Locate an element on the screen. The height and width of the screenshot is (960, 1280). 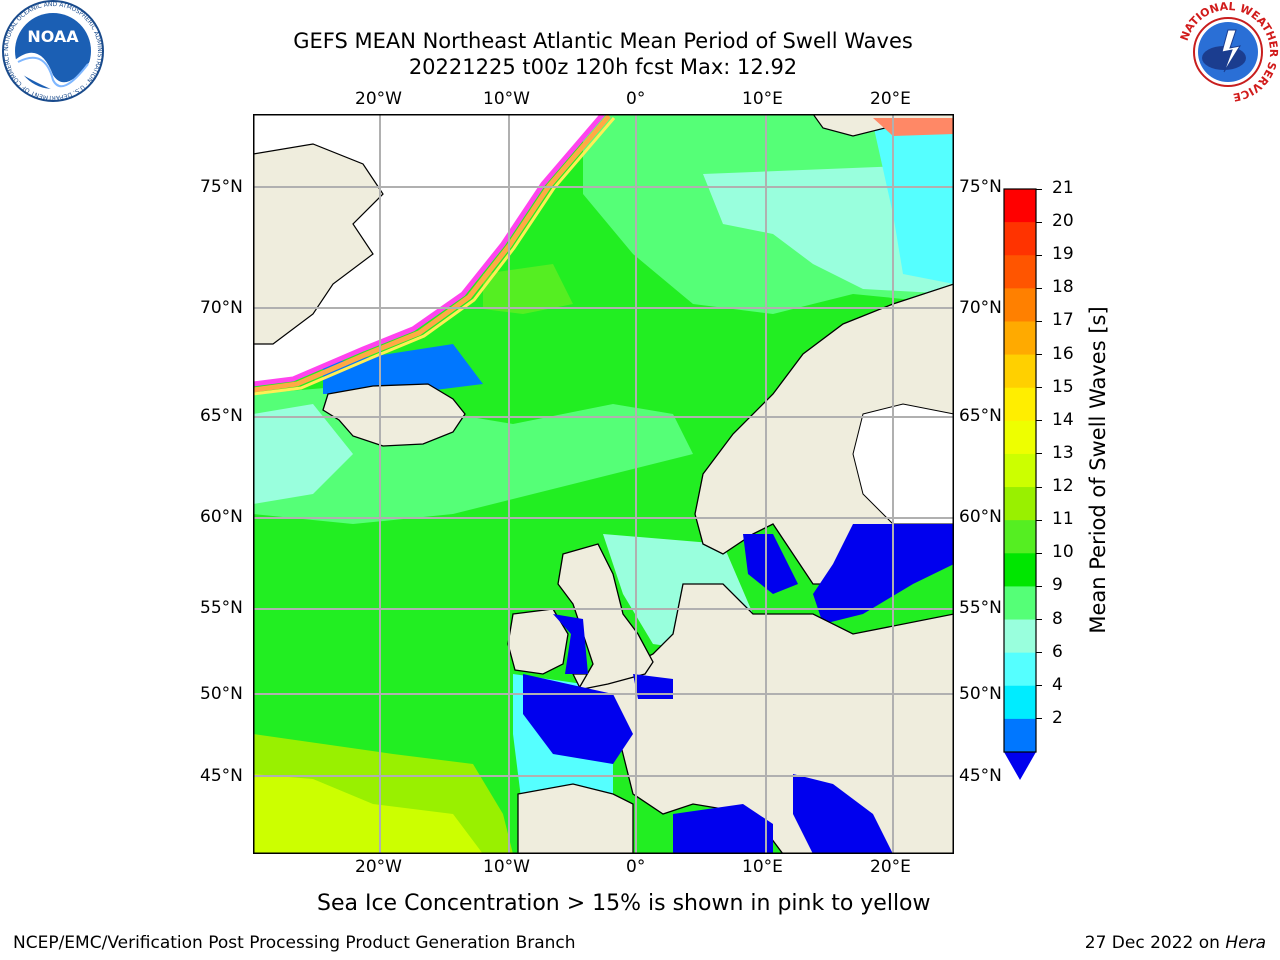
footer-host: Hera is located at coordinates (1245, 943).